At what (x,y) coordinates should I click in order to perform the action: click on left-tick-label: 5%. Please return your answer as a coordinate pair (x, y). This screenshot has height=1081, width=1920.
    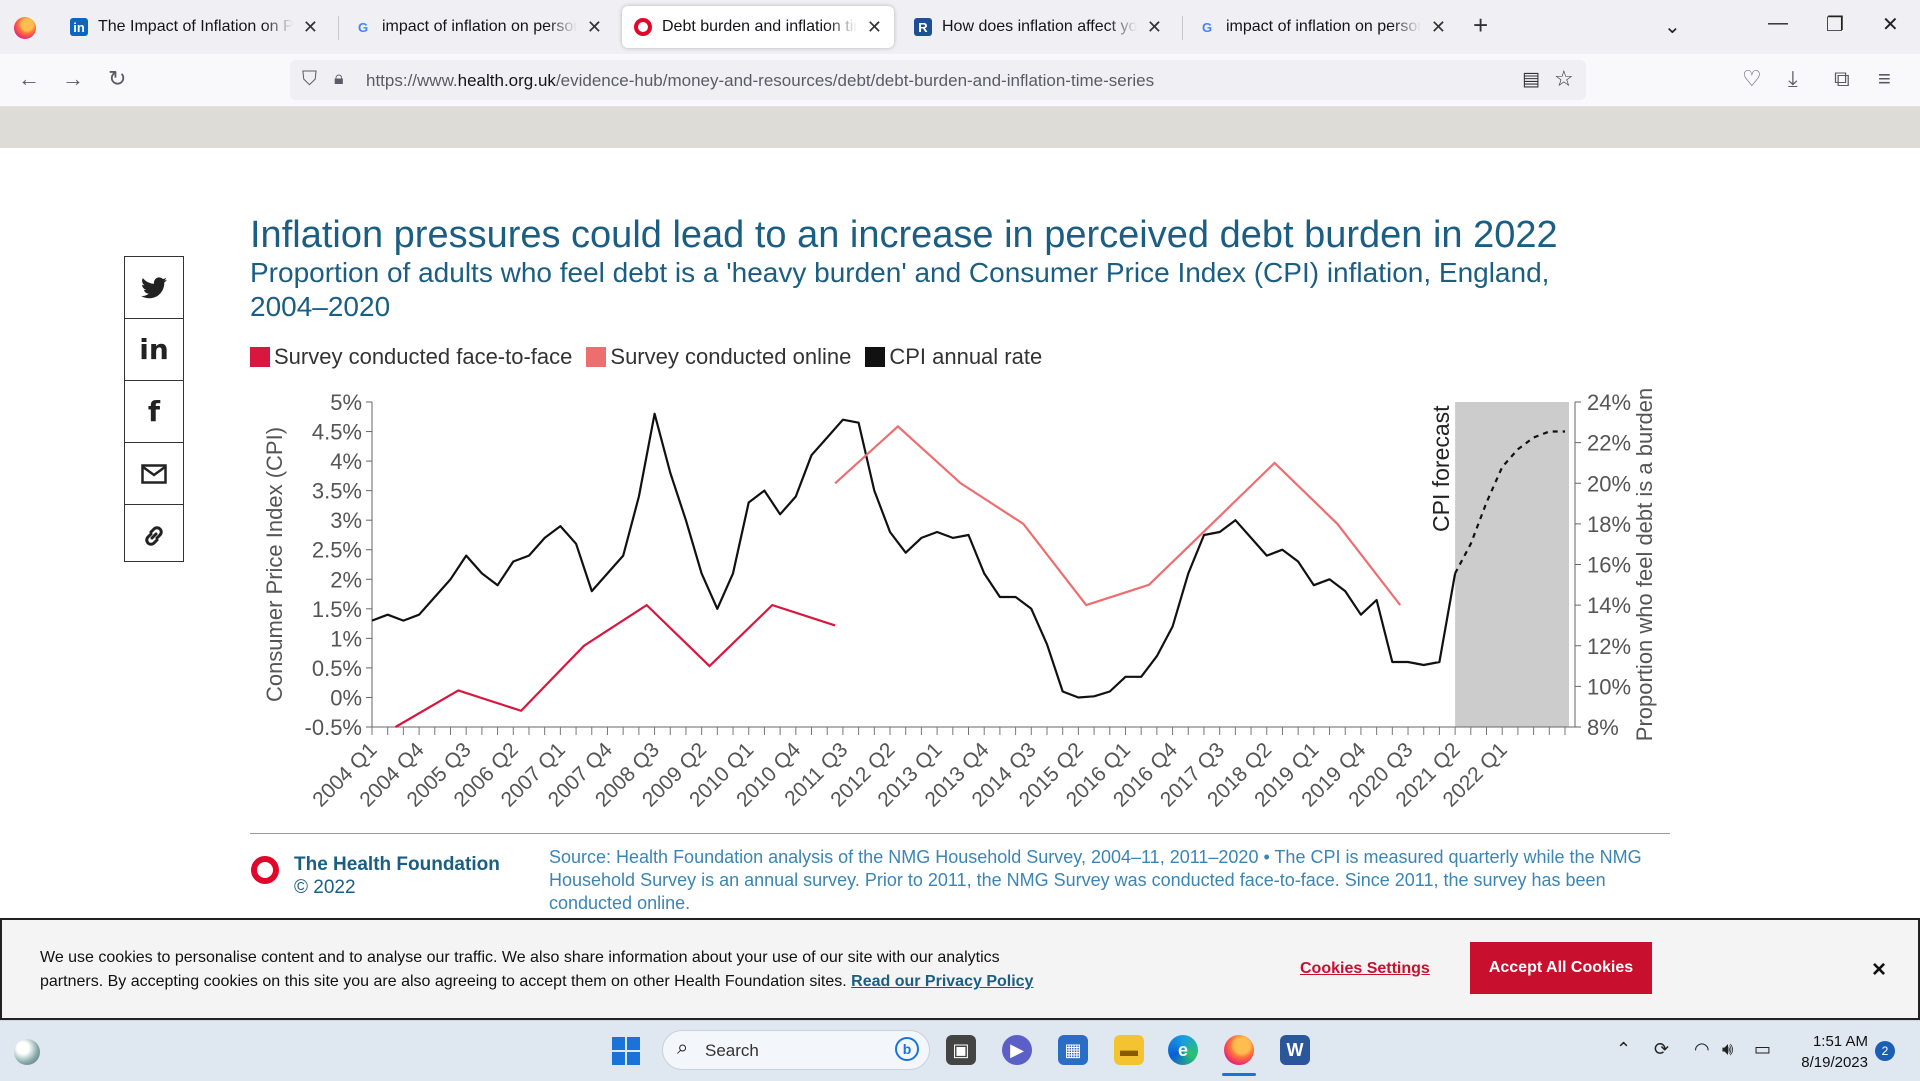
    Looking at the image, I should click on (346, 402).